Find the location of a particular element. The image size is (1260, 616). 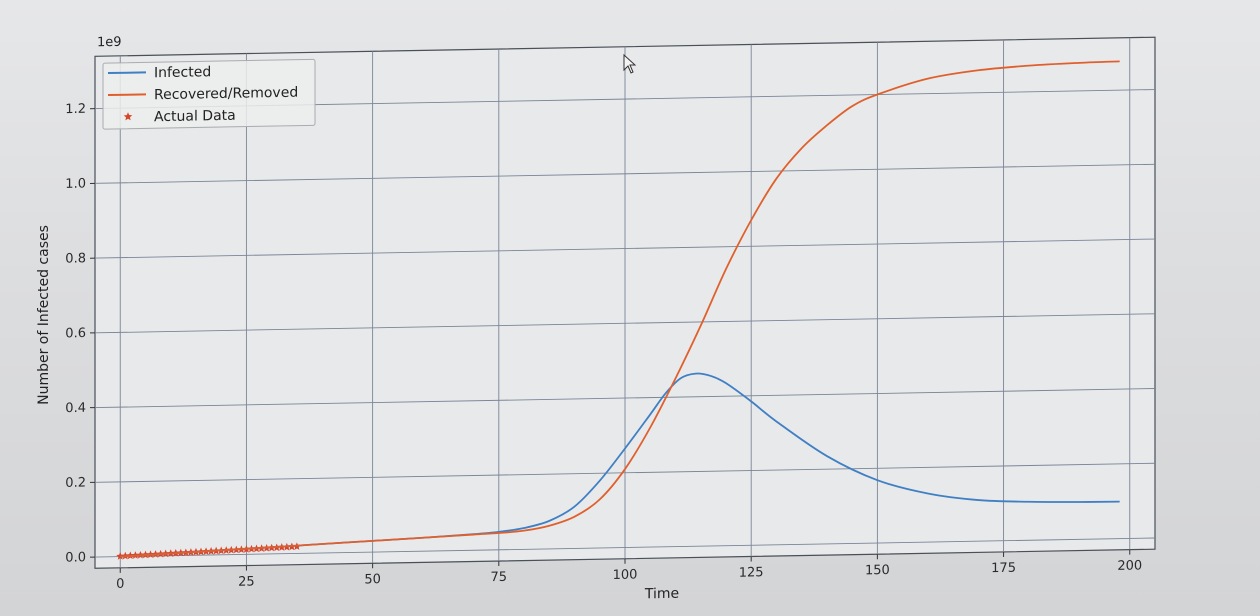

y-axis-label: Number of Infected cases is located at coordinates (44, 315).